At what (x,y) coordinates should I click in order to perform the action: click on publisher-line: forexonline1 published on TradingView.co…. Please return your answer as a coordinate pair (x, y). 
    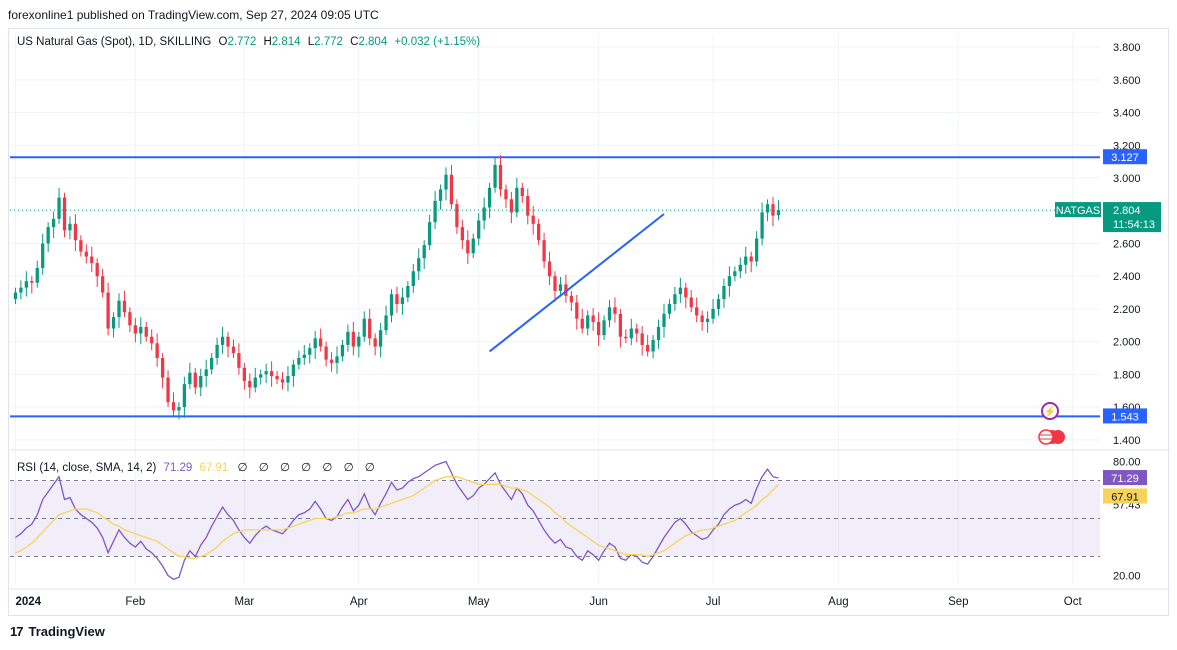
    Looking at the image, I should click on (193, 15).